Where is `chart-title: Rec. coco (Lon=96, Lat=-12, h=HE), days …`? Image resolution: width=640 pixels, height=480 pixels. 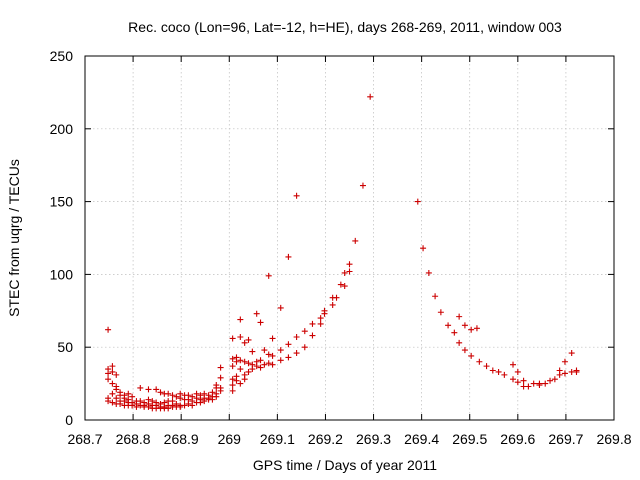
chart-title: Rec. coco (Lon=96, Lat=-12, h=HE), days … is located at coordinates (345, 27).